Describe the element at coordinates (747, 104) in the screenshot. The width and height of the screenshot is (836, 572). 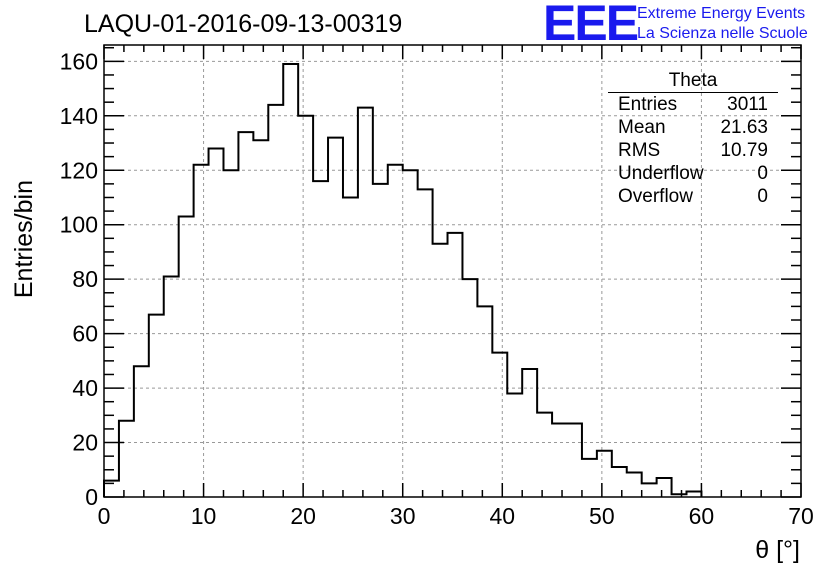
I see `stats-value: 3011` at that location.